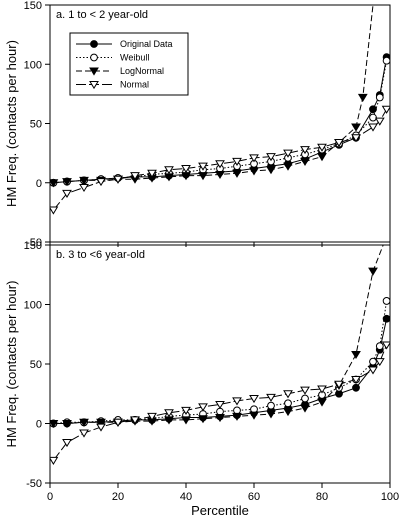 The height and width of the screenshot is (527, 400). What do you see at coordinates (390, 497) in the screenshot?
I see `x-tick-label: 100` at bounding box center [390, 497].